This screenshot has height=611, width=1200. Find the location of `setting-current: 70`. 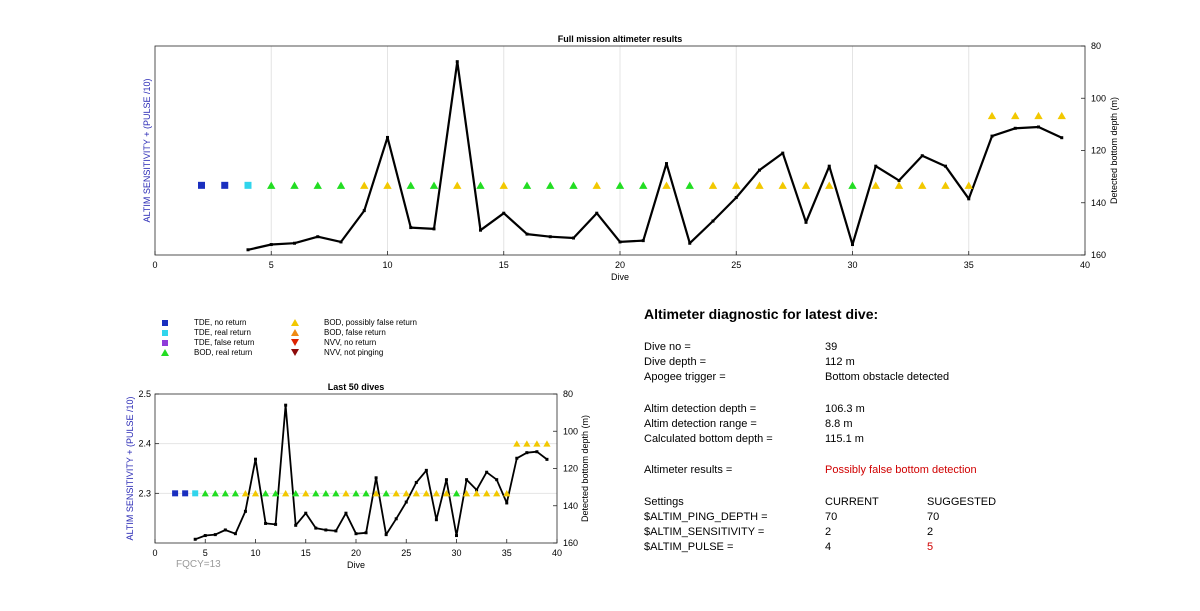

setting-current: 70 is located at coordinates (831, 517).